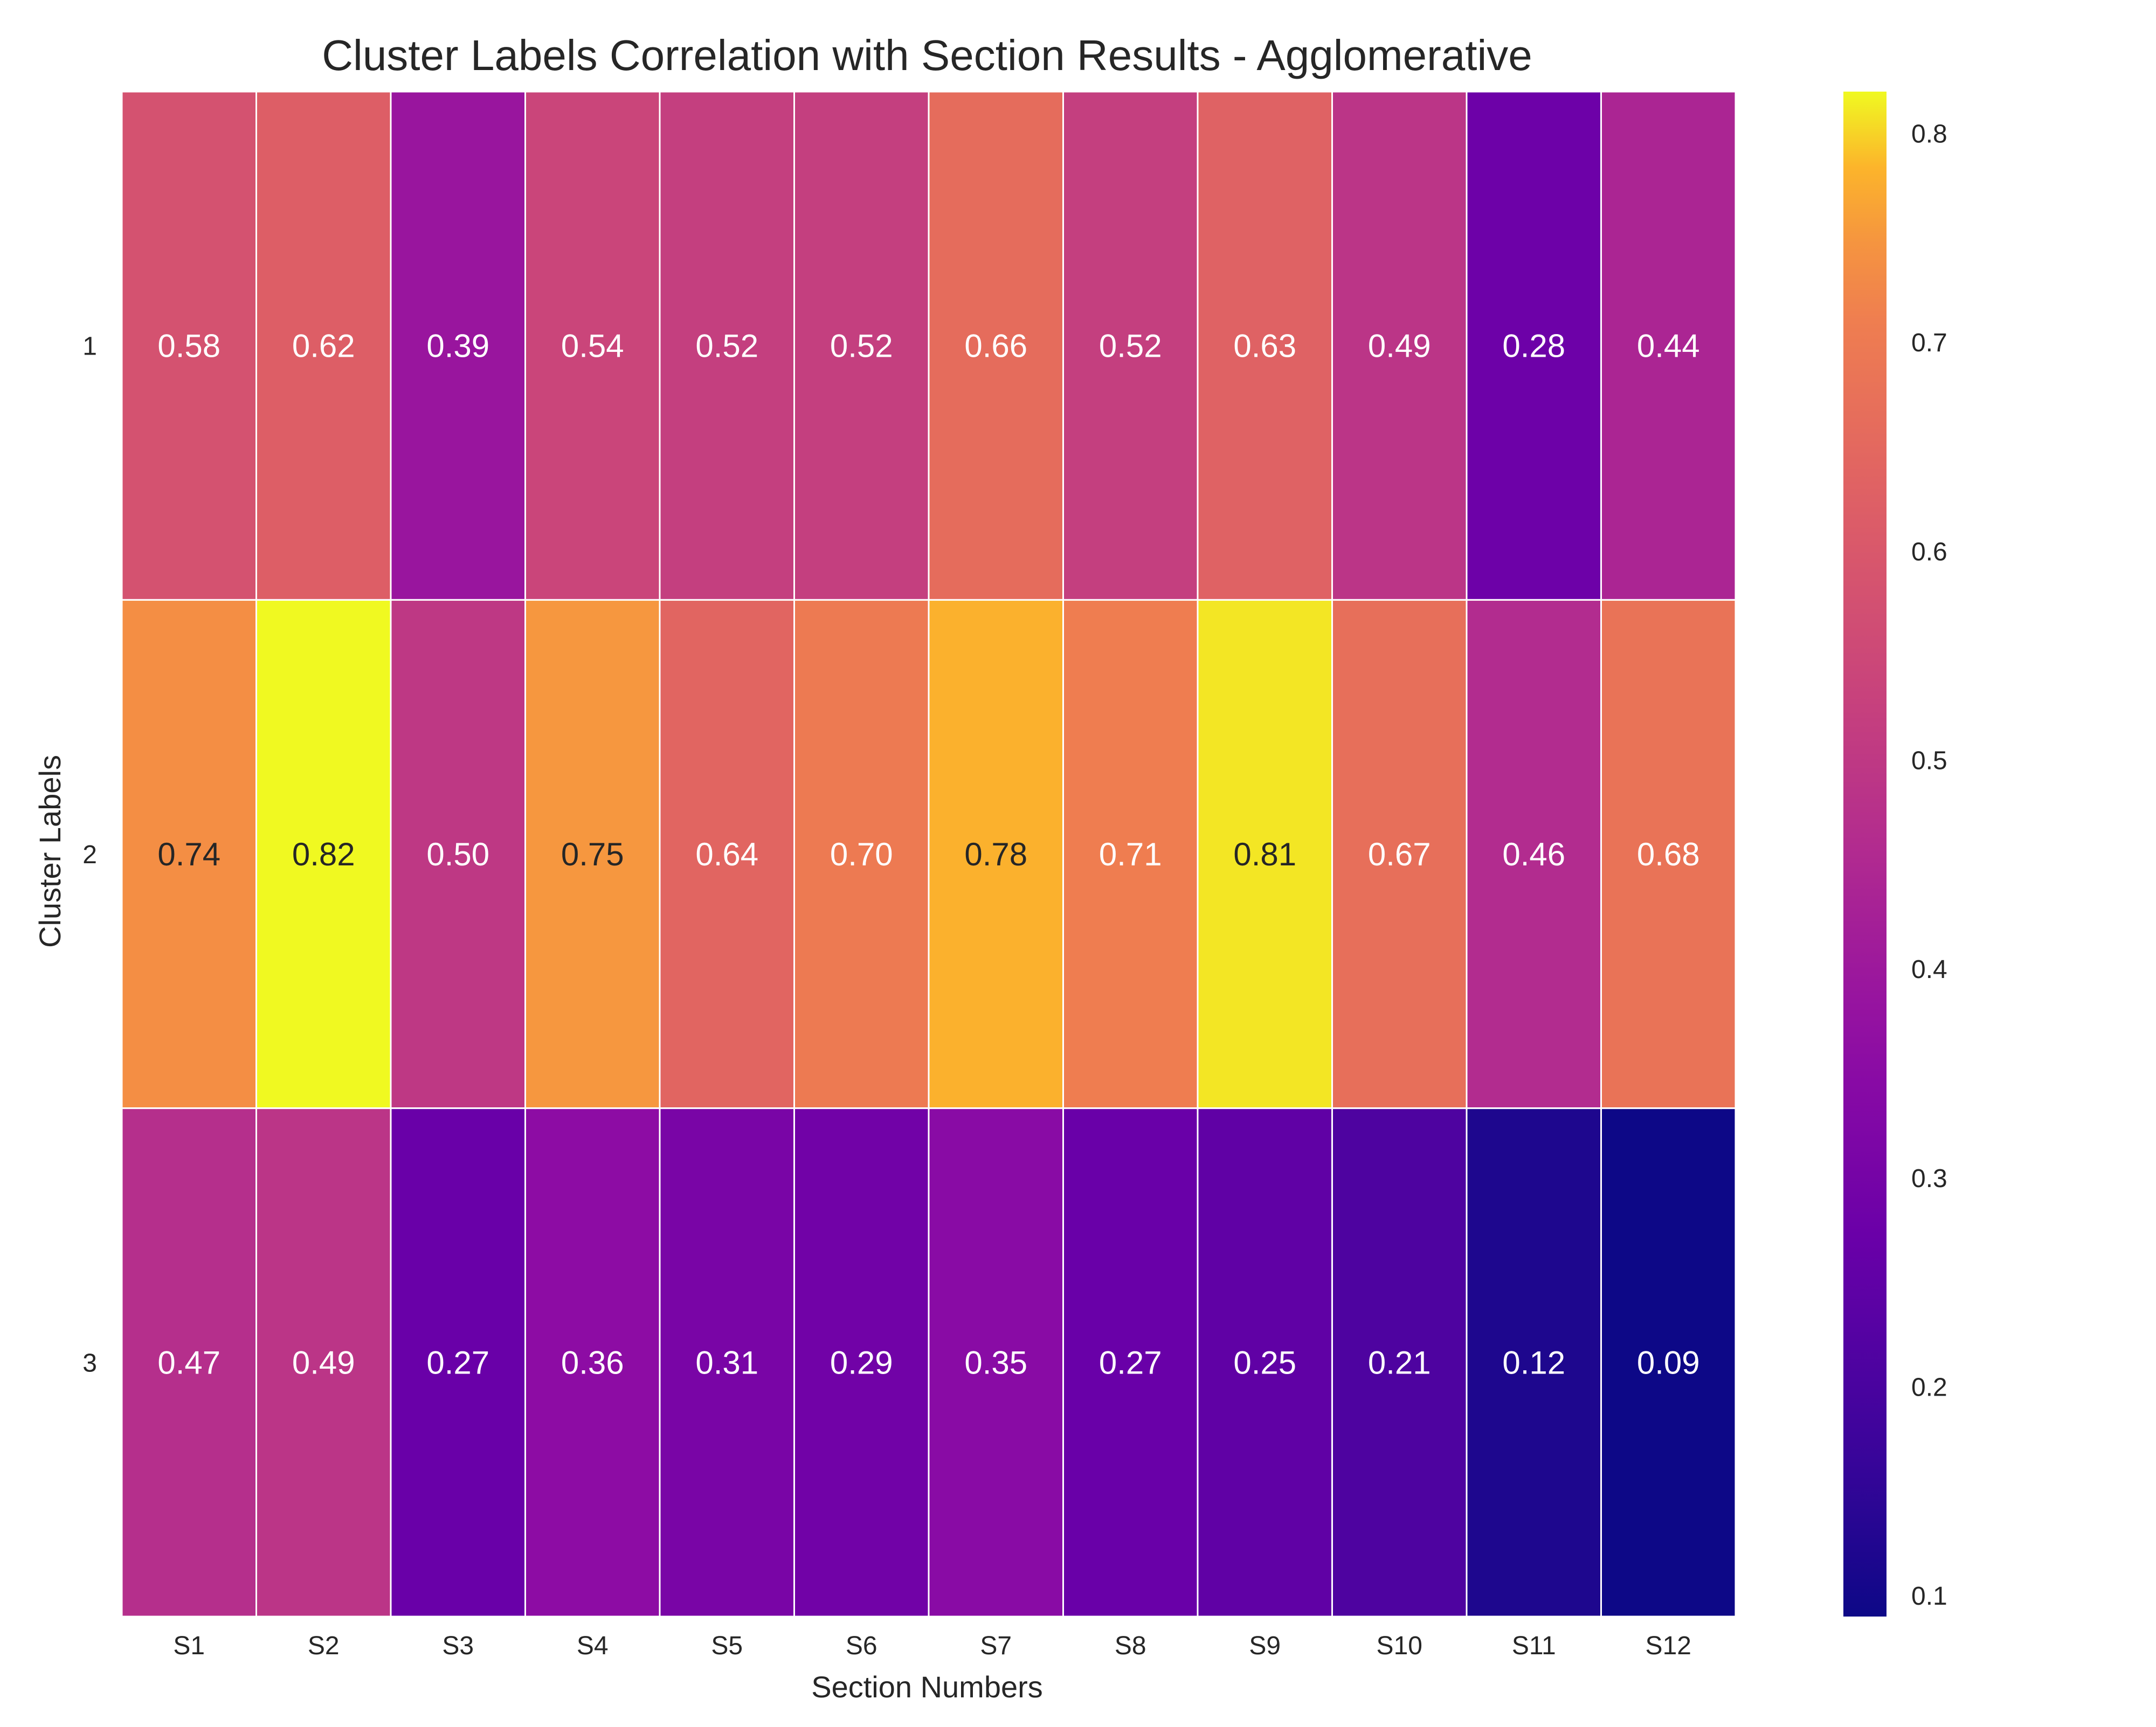  I want to click on cell-value-label: 0.39, so click(457, 346).